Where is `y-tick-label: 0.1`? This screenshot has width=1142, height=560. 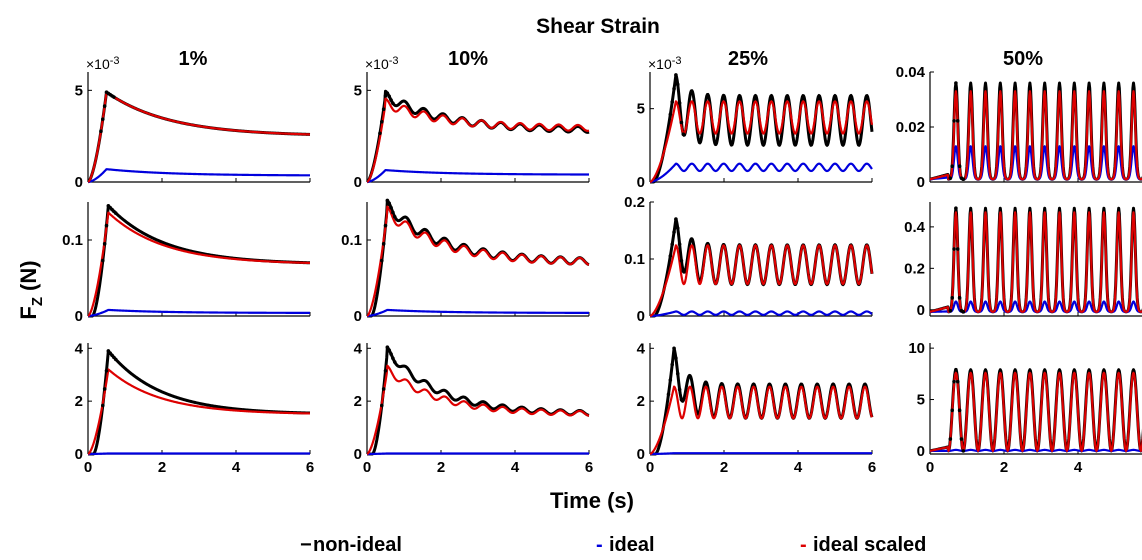 y-tick-label: 0.1 is located at coordinates (72, 240).